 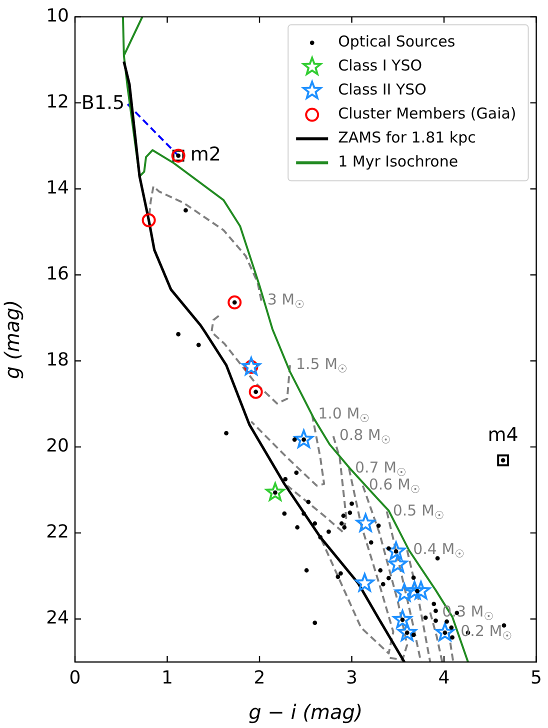 I want to click on x-tick-label: 2, so click(x=260, y=677).